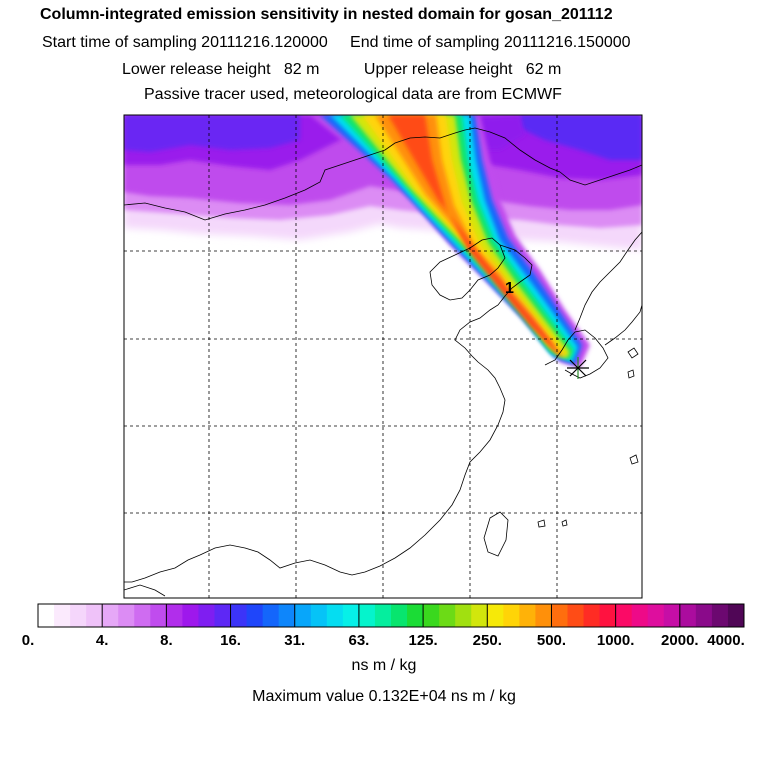 This screenshot has width=768, height=768. Describe the element at coordinates (359, 640) in the screenshot. I see `colorbar-tick-label: 63.` at that location.